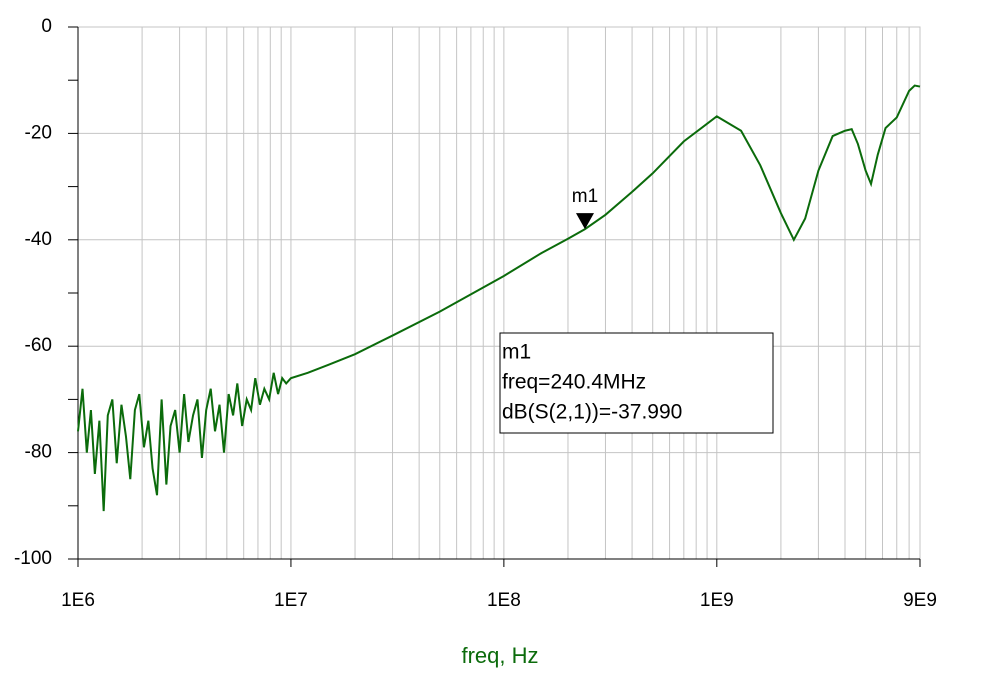  Describe the element at coordinates (585, 196) in the screenshot. I see `marker-name: m1` at that location.